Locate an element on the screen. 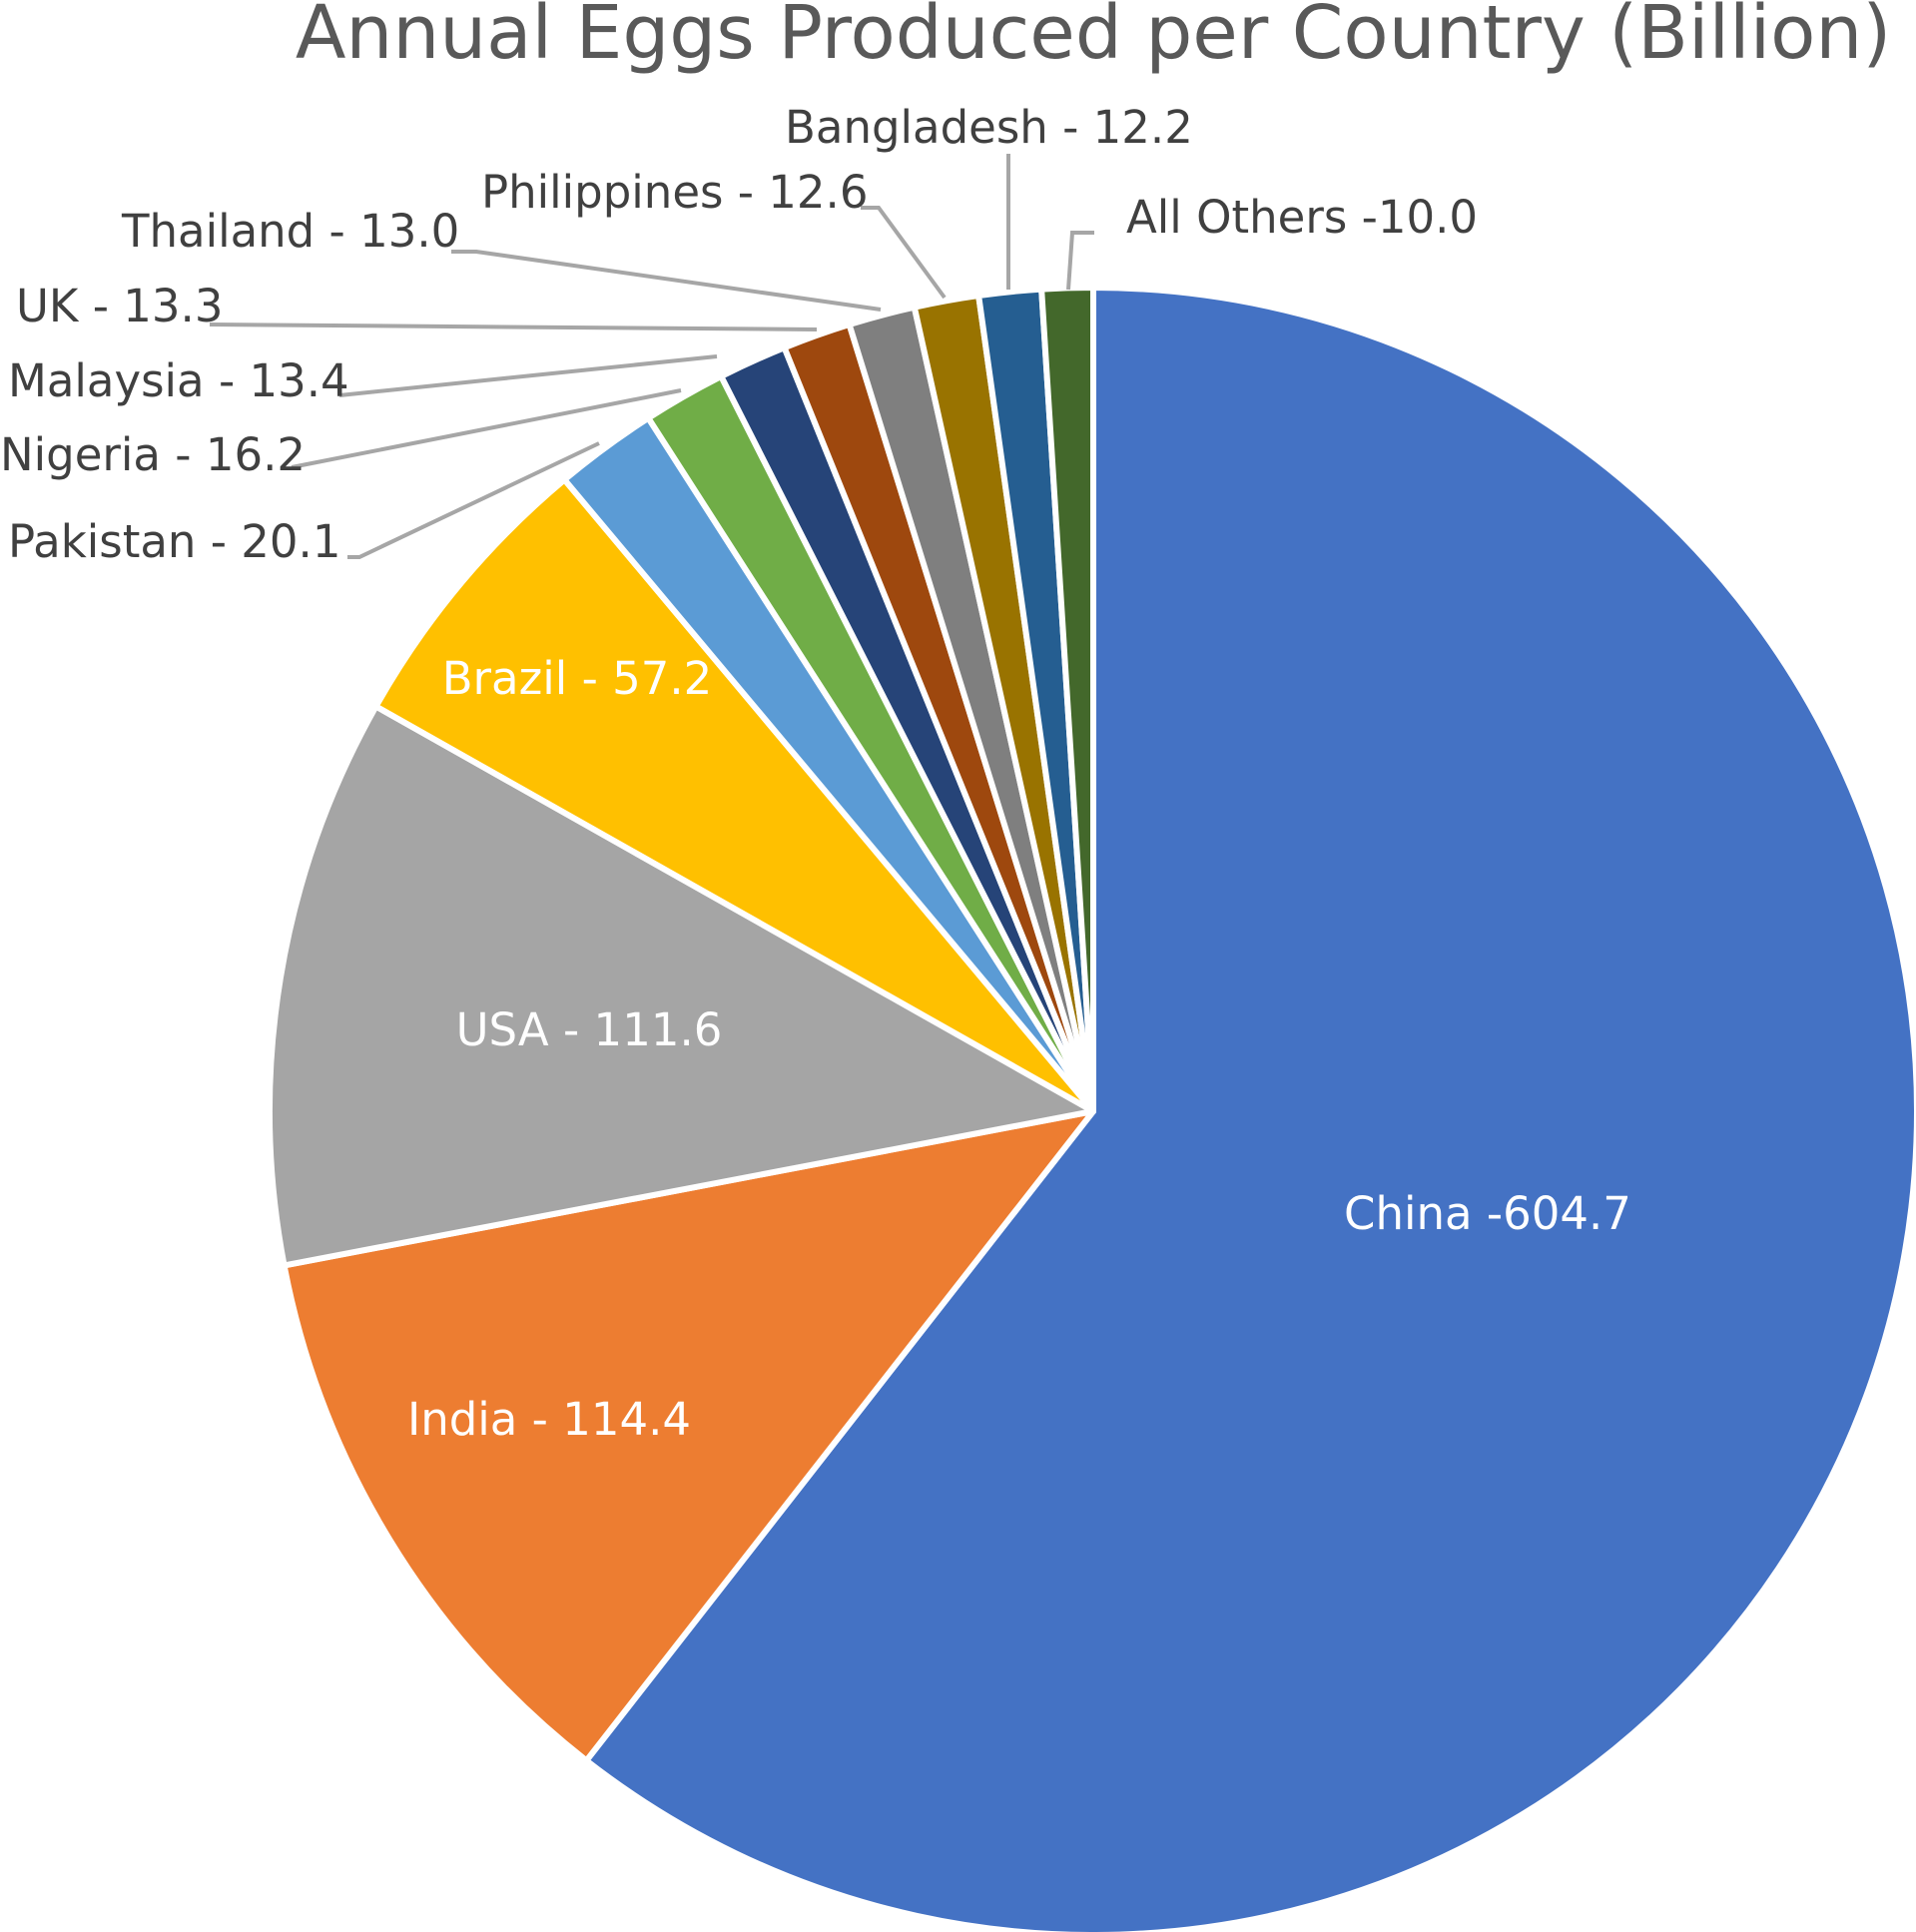 The height and width of the screenshot is (1932, 1916). leader-line-pakistan is located at coordinates (473, 500).